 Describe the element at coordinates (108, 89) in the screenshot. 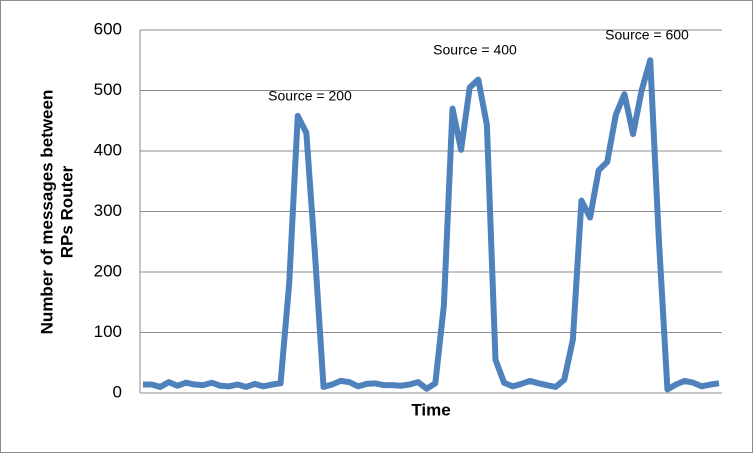

I see `y-tick-label: 500` at that location.